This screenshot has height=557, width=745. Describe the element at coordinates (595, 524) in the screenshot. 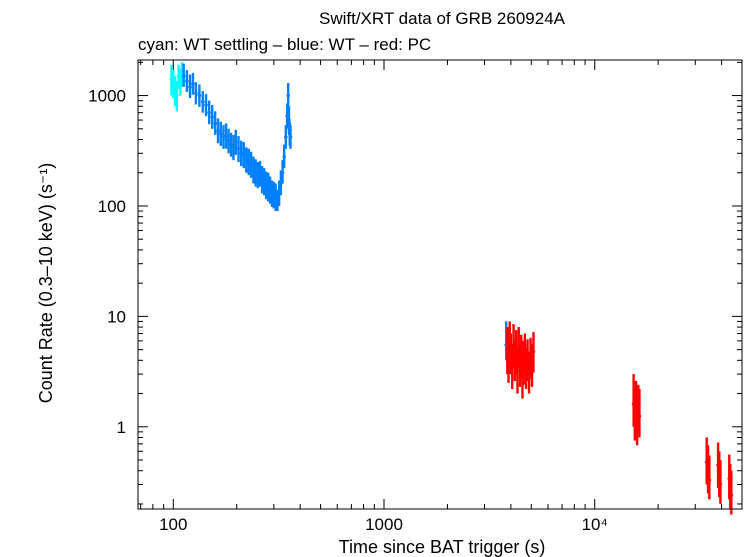

I see `x-tick-label: 10⁴` at that location.